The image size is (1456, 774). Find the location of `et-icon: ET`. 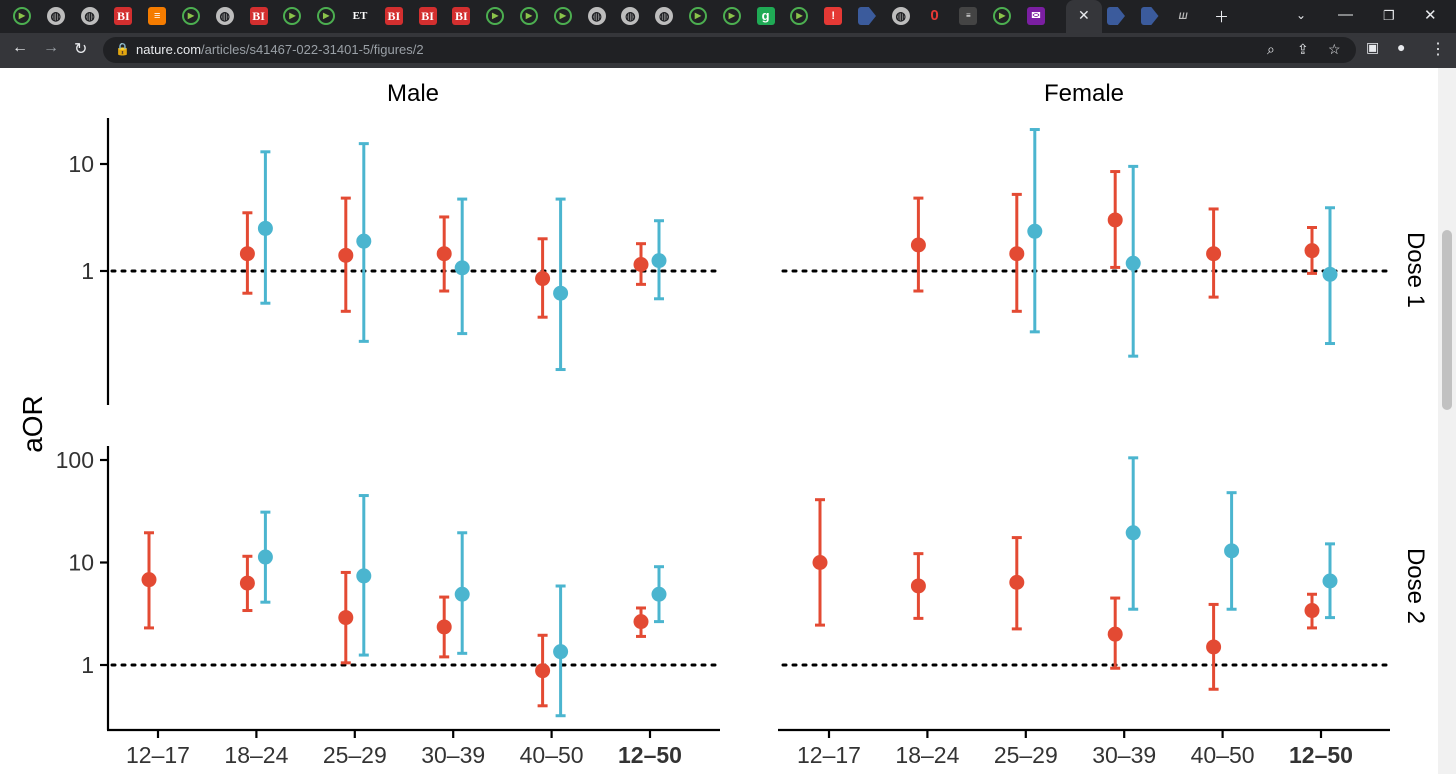

et-icon: ET is located at coordinates (360, 16).